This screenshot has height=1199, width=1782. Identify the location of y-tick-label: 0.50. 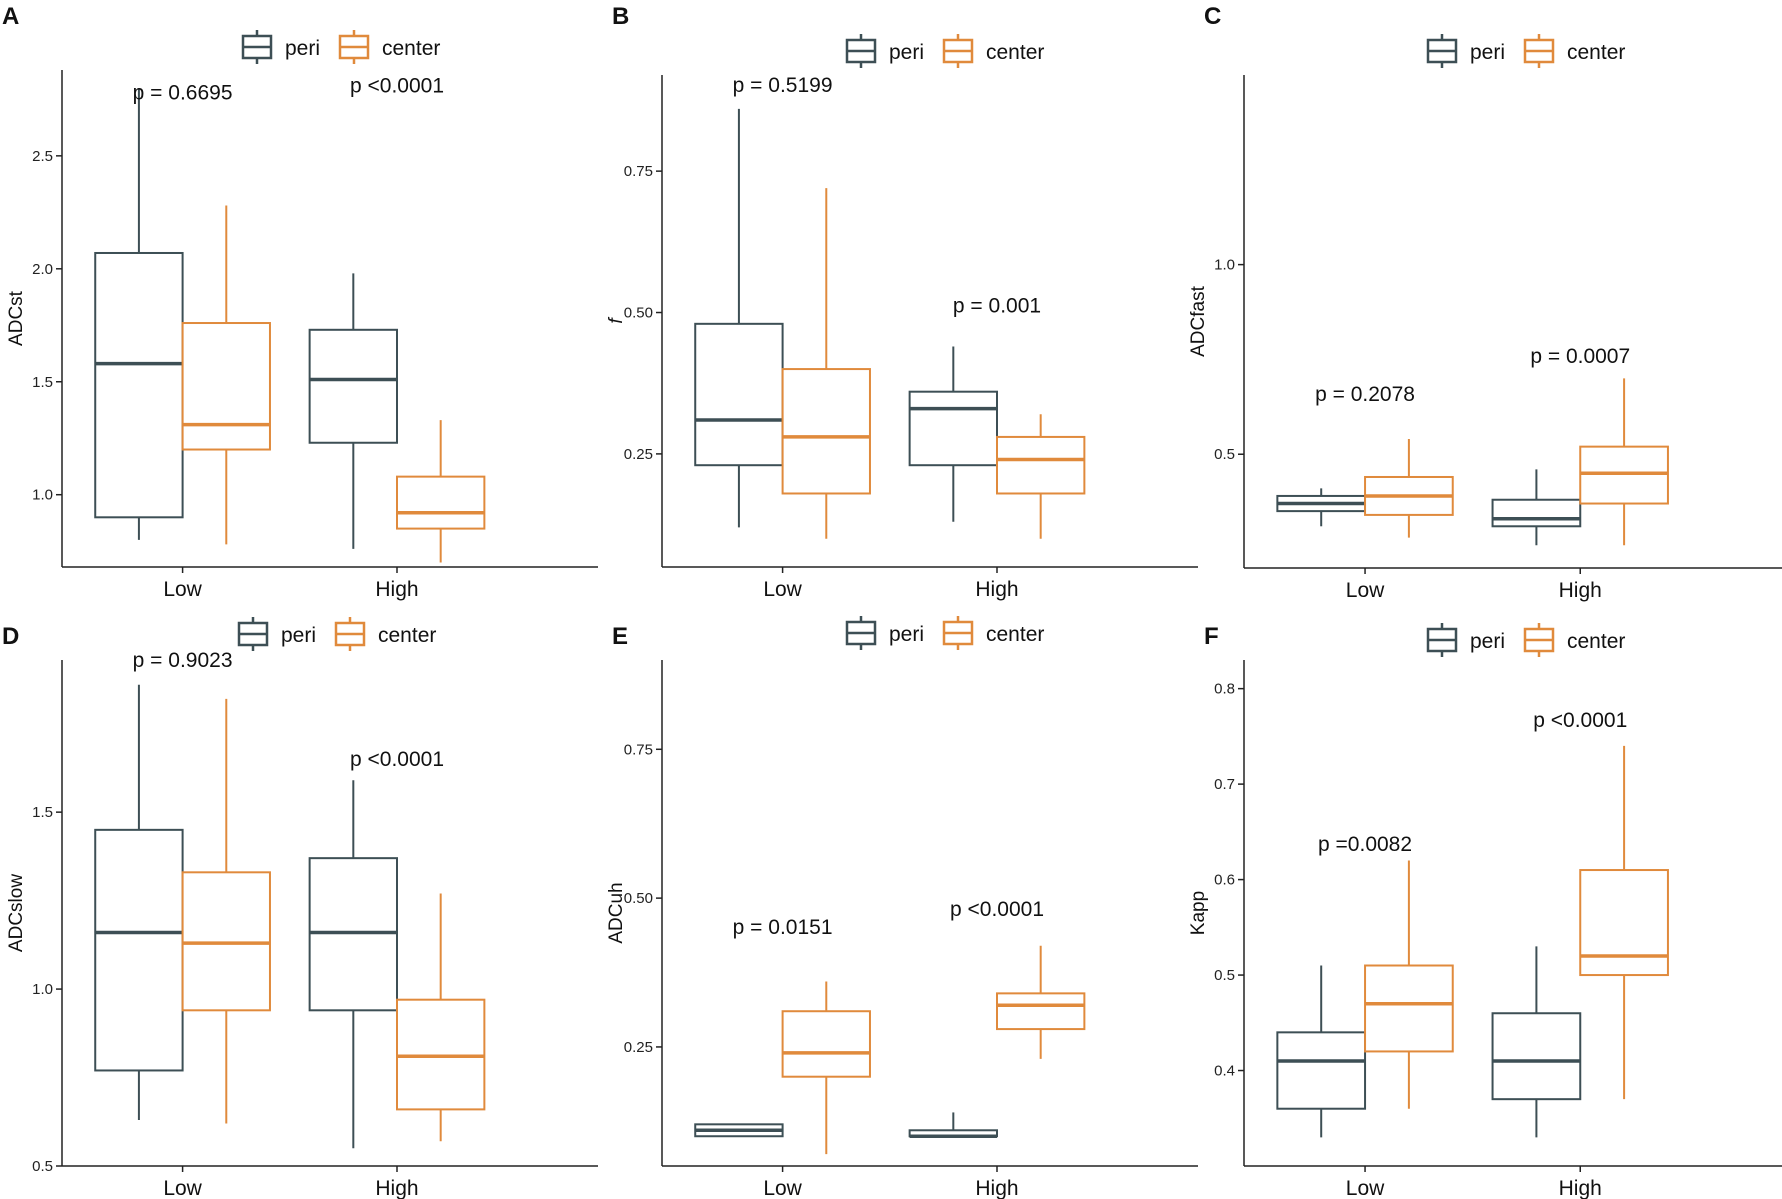
(638, 898).